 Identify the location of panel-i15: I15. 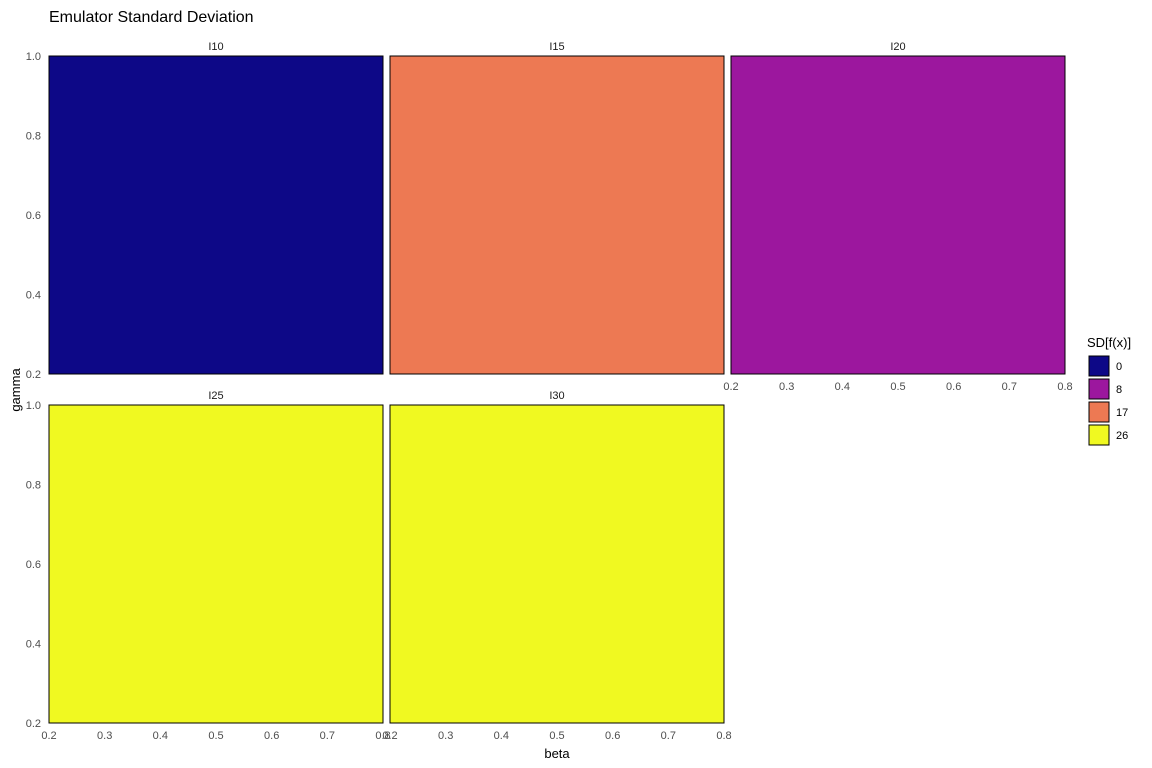
(557, 208).